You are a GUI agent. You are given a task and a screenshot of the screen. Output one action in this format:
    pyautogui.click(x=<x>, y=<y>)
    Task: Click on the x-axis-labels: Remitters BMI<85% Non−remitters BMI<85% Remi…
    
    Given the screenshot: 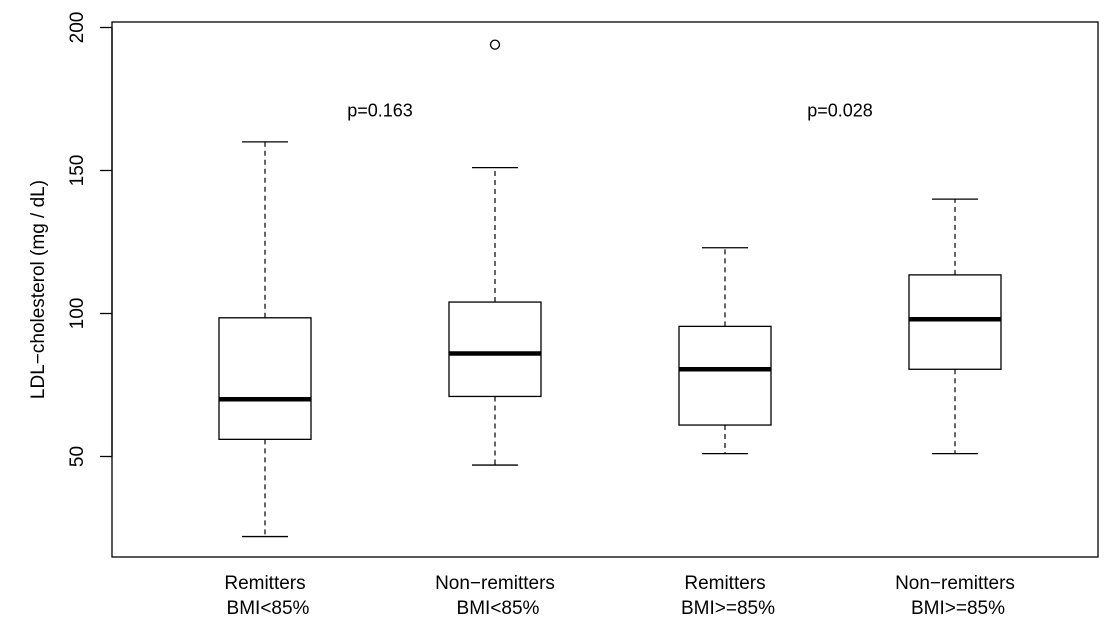 What is the action you would take?
    pyautogui.click(x=619, y=596)
    